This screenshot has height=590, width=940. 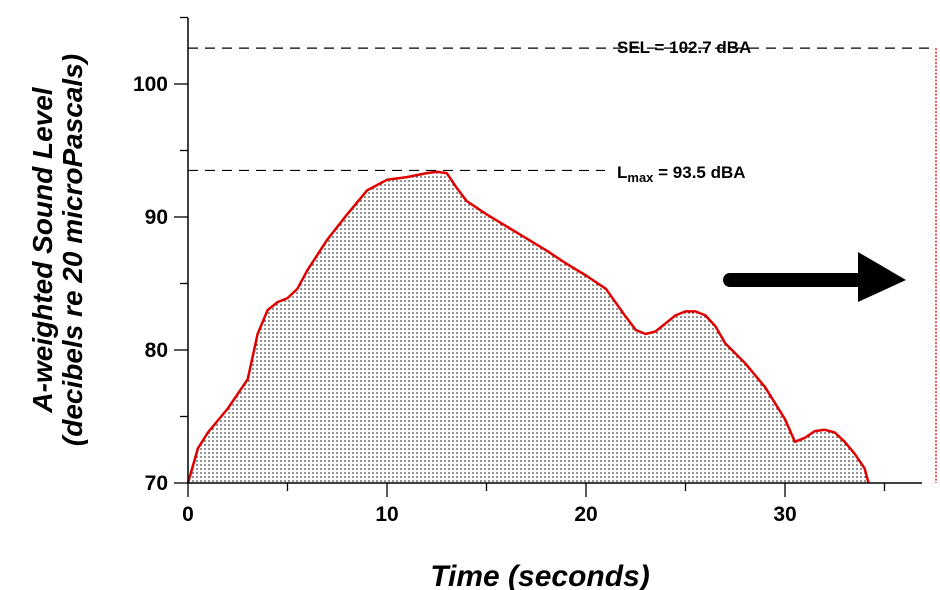 I want to click on x-tick-label: 10, so click(x=386, y=514).